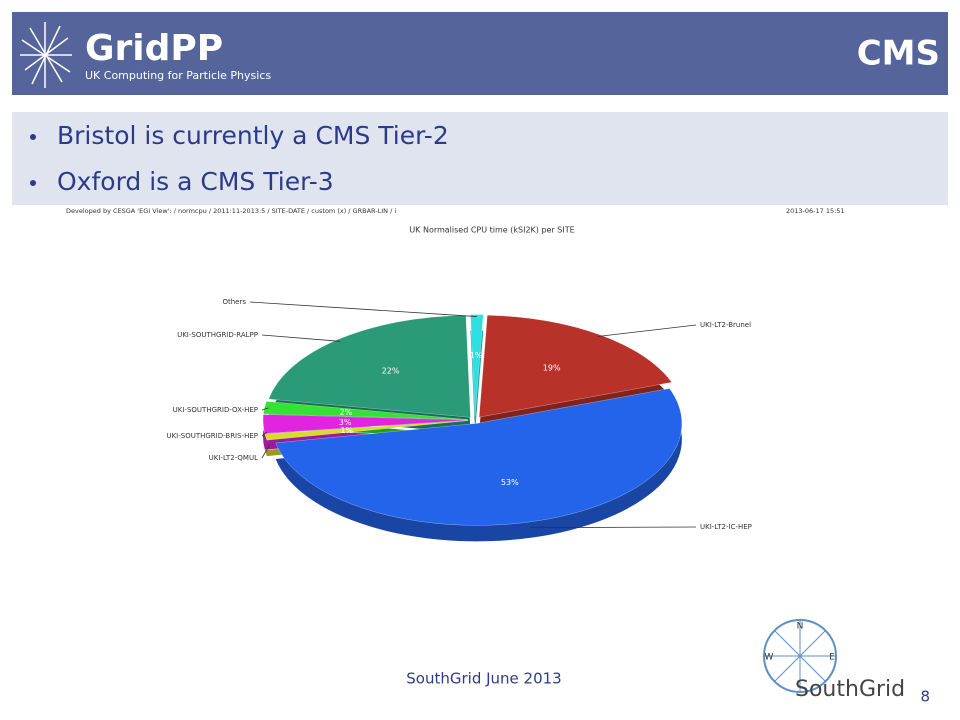 This screenshot has height=720, width=960. What do you see at coordinates (233, 458) in the screenshot?
I see `pie-category-label: UKI-LT2-QMUL` at bounding box center [233, 458].